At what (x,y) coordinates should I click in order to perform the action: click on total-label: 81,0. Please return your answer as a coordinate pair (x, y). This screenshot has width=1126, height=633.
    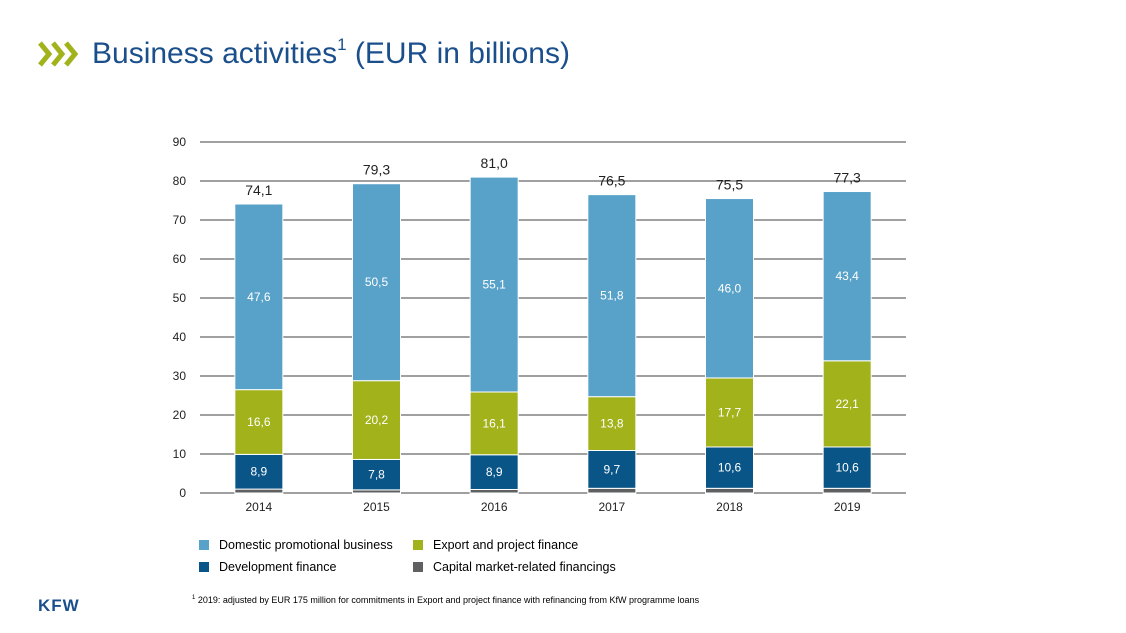
    Looking at the image, I should click on (494, 163).